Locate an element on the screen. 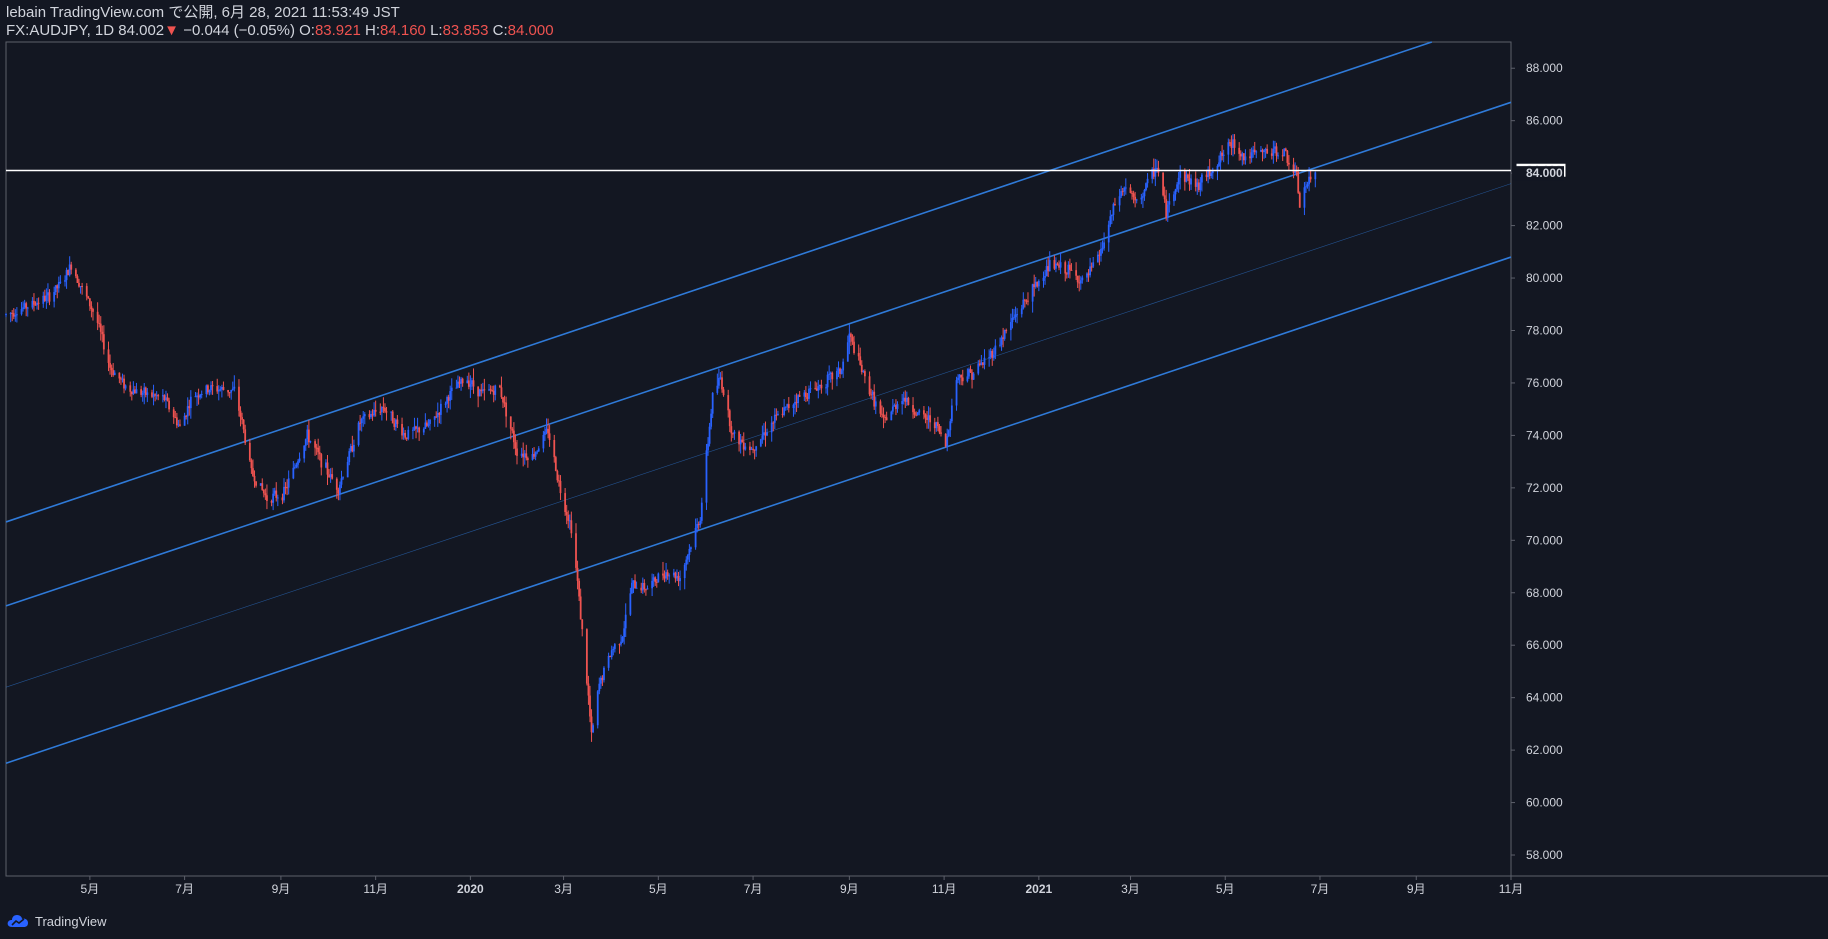  y-tick-label: 66.000 is located at coordinates (1544, 645).